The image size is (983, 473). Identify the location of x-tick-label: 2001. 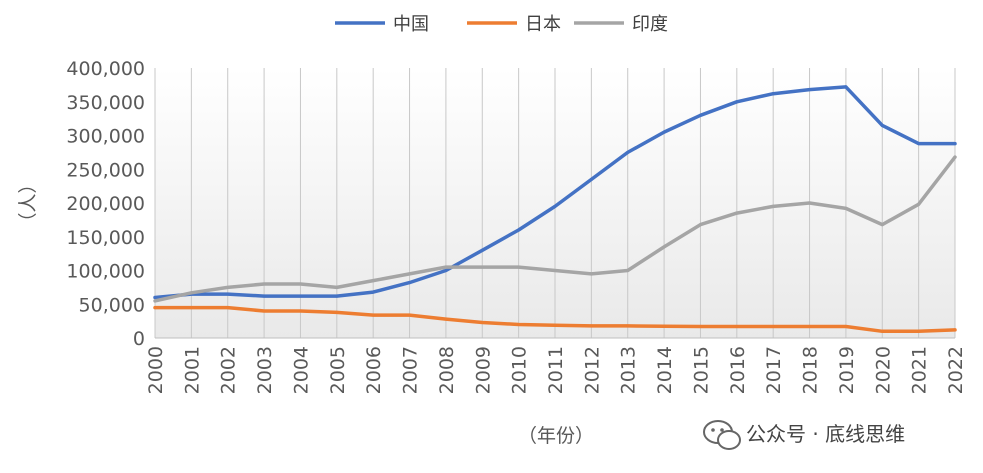
(192, 370).